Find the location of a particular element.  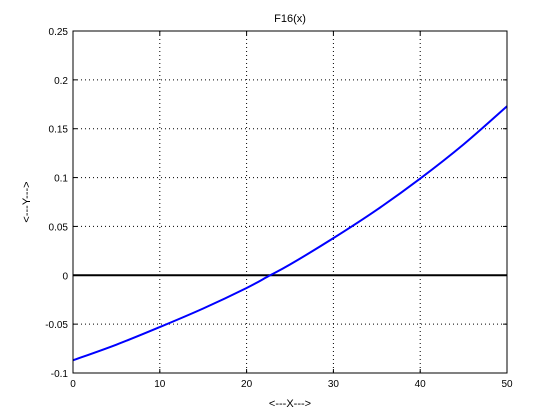

y-tick-label: -0.05 is located at coordinates (56, 325).